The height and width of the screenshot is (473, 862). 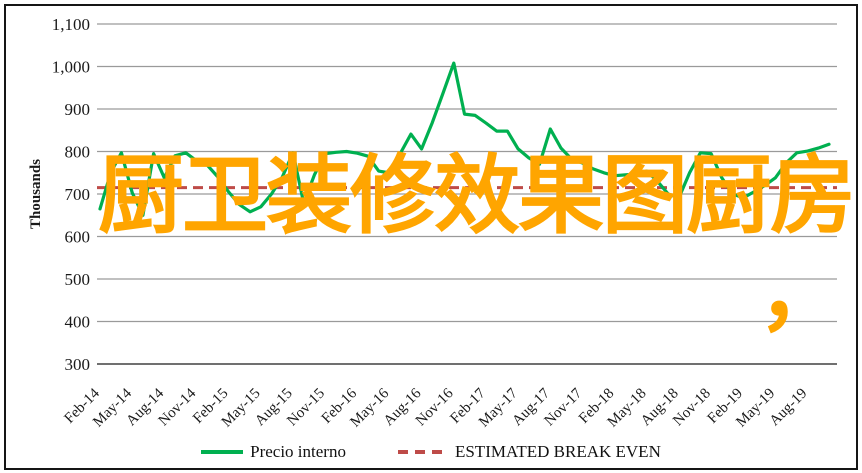 I want to click on y-tick-label: 800, so click(x=78, y=152).